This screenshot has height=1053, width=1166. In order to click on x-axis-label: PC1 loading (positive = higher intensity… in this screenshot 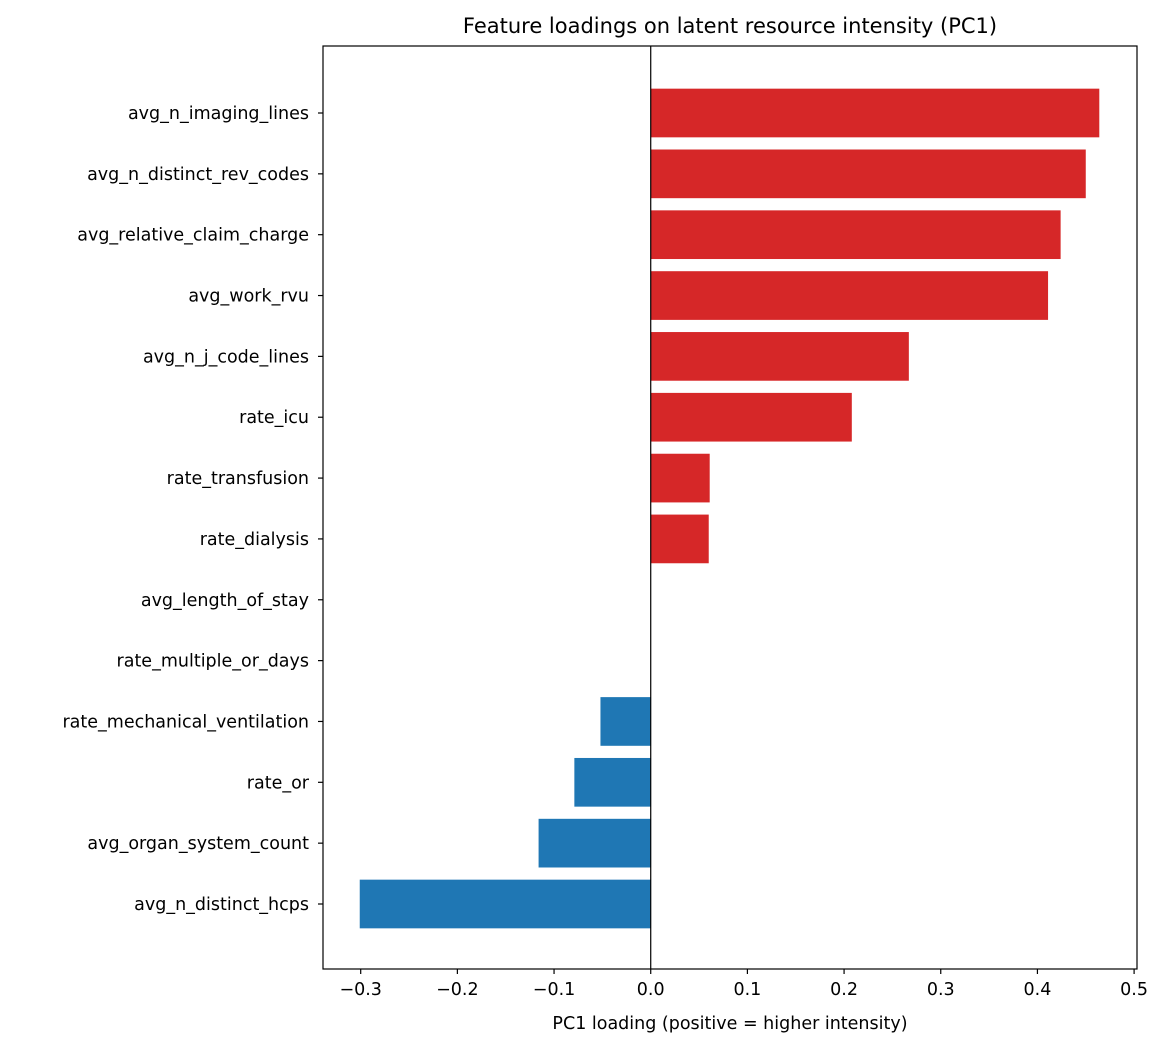, I will do `click(729, 1024)`.